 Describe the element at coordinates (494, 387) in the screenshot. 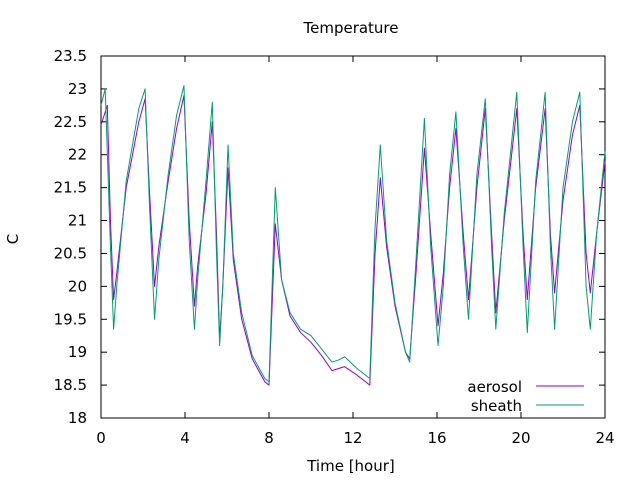

I see `legend-label-aerosol: aerosol` at that location.